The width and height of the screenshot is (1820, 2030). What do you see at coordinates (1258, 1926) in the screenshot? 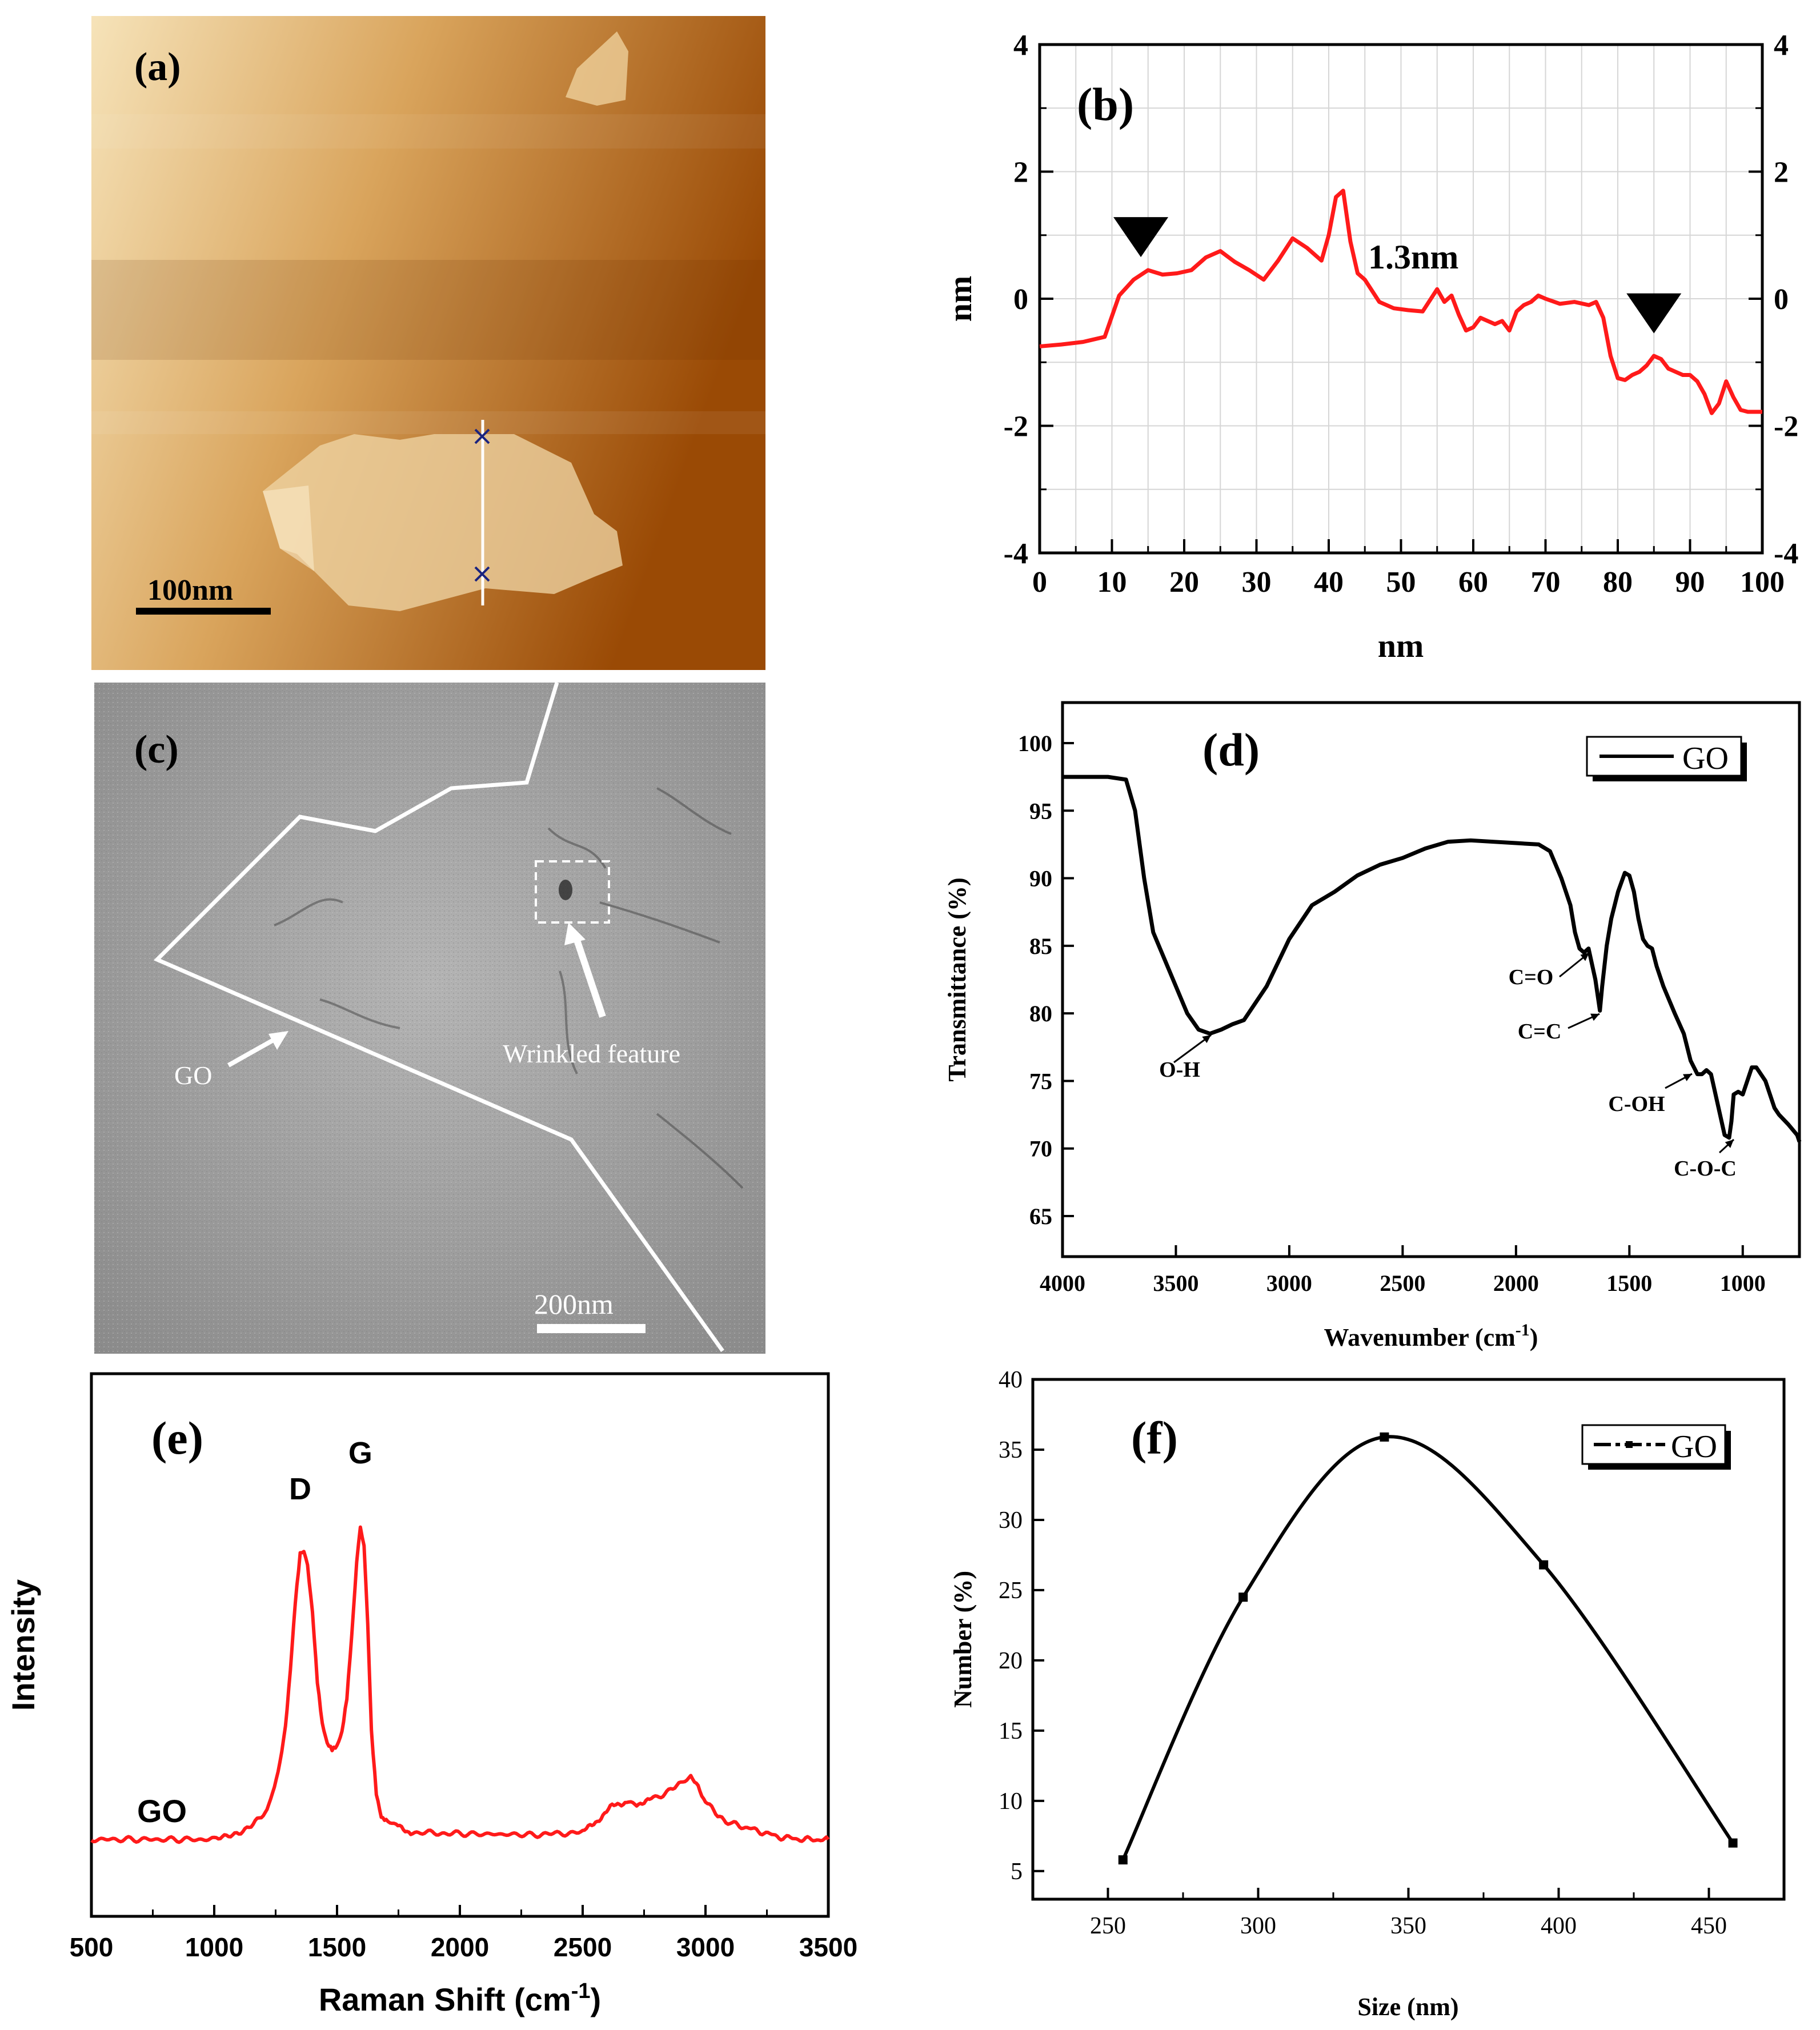
I see `x-tick-label: 300` at bounding box center [1258, 1926].